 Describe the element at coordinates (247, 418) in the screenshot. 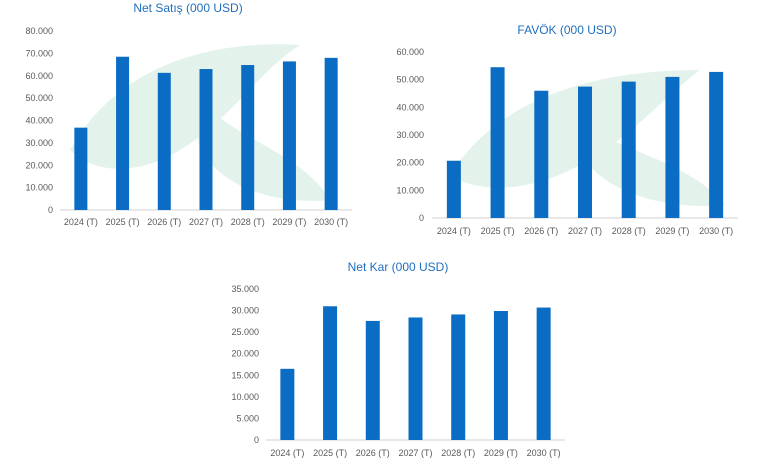

I see `y-tick-label: 5.000` at that location.